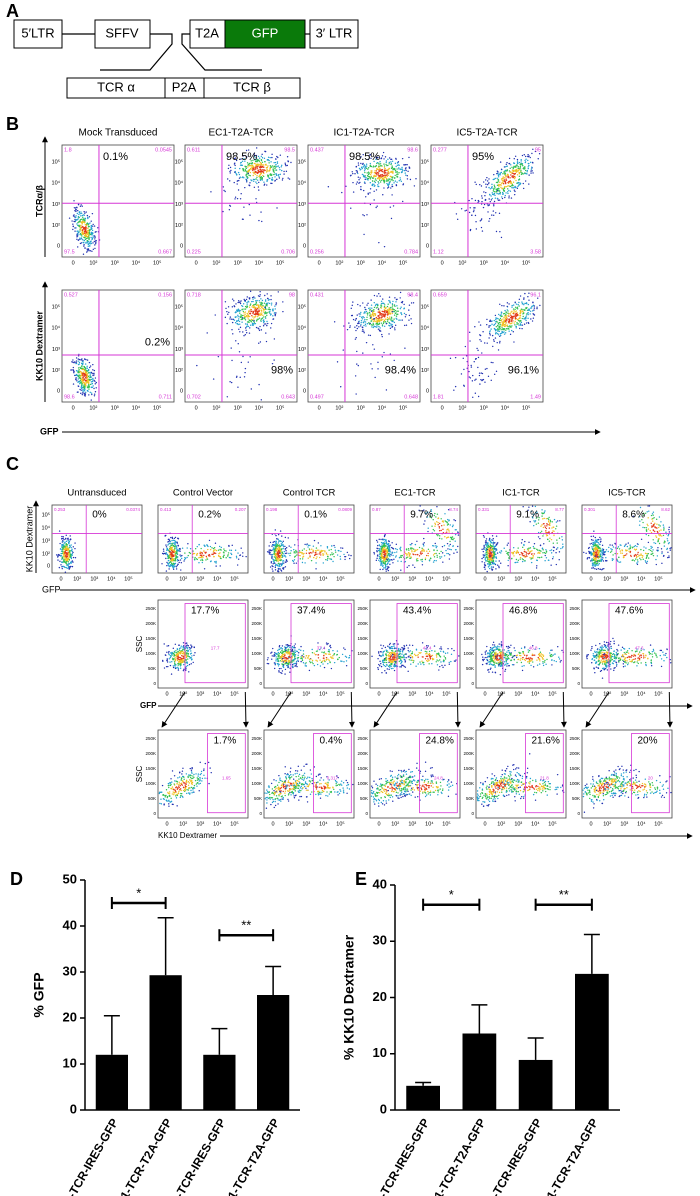  Describe the element at coordinates (334, 32) in the screenshot. I see `vector-label: 3′ LTR` at that location.